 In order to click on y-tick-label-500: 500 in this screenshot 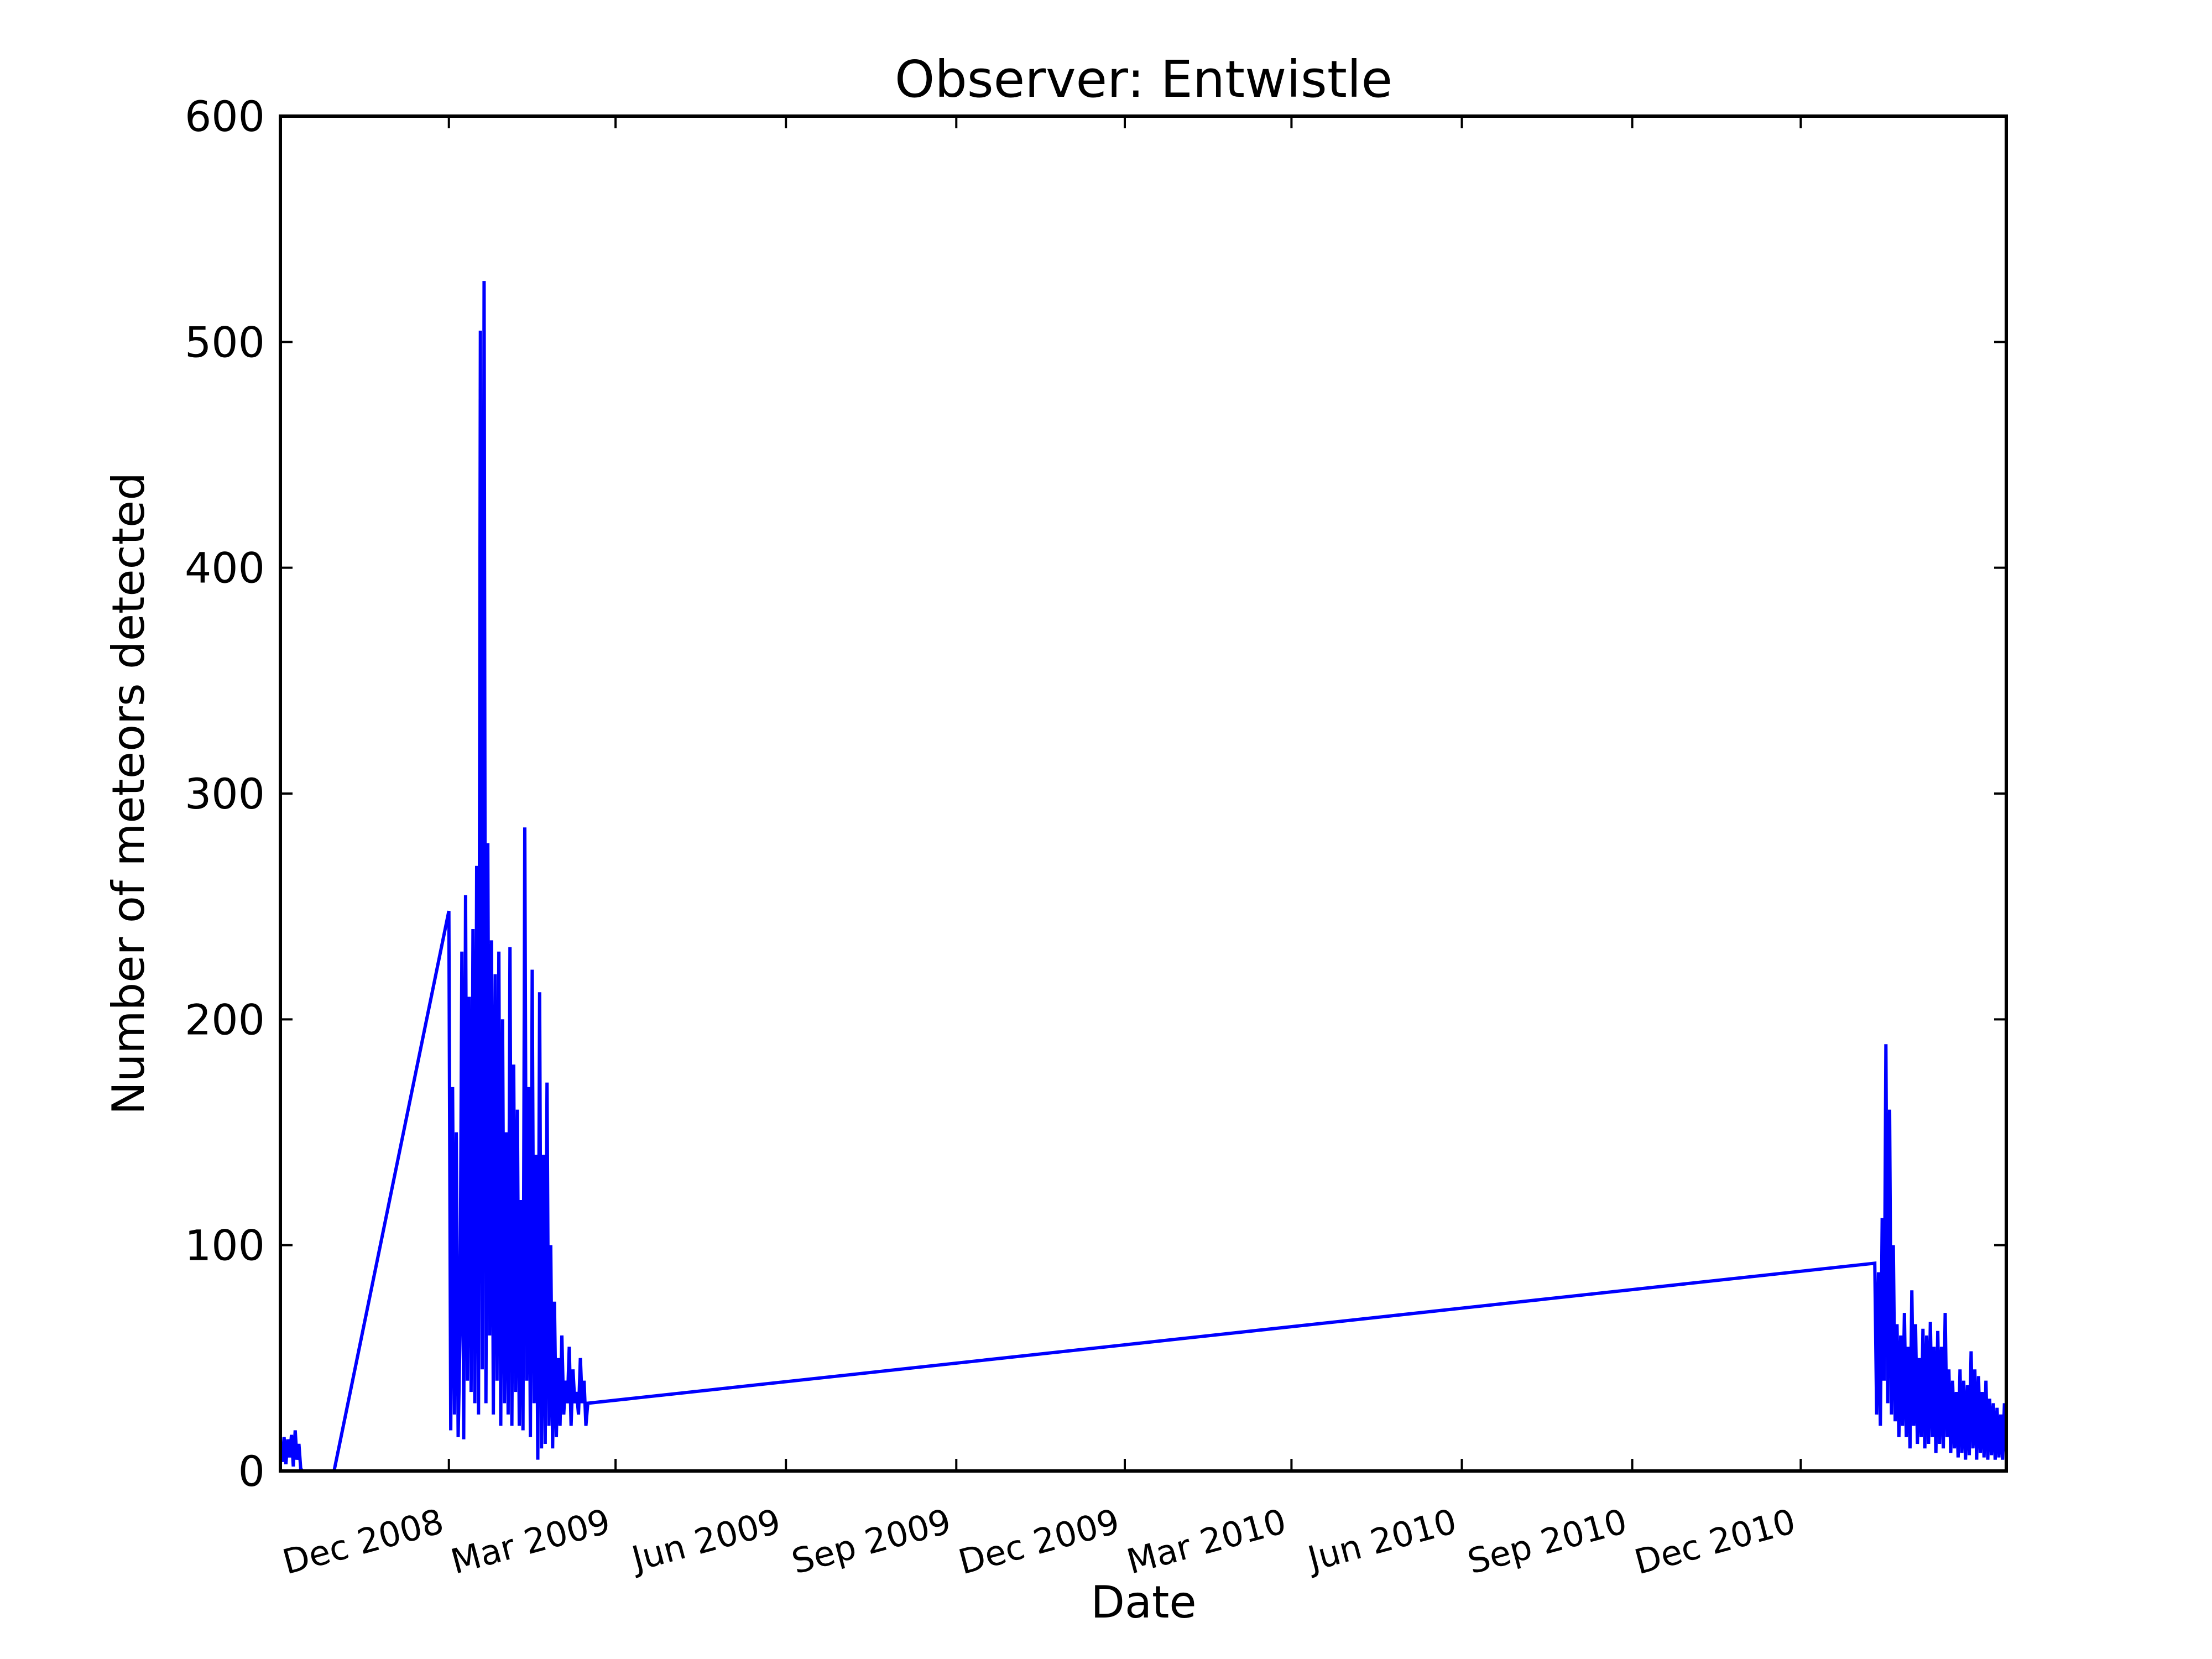, I will do `click(225, 342)`.